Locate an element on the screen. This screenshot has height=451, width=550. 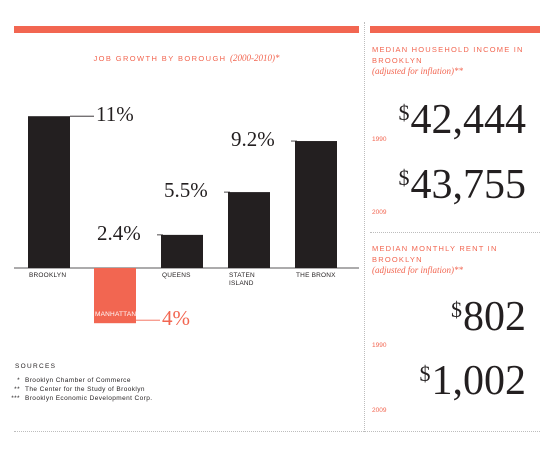
income-1990-value: $42,444 is located at coordinates (463, 120).